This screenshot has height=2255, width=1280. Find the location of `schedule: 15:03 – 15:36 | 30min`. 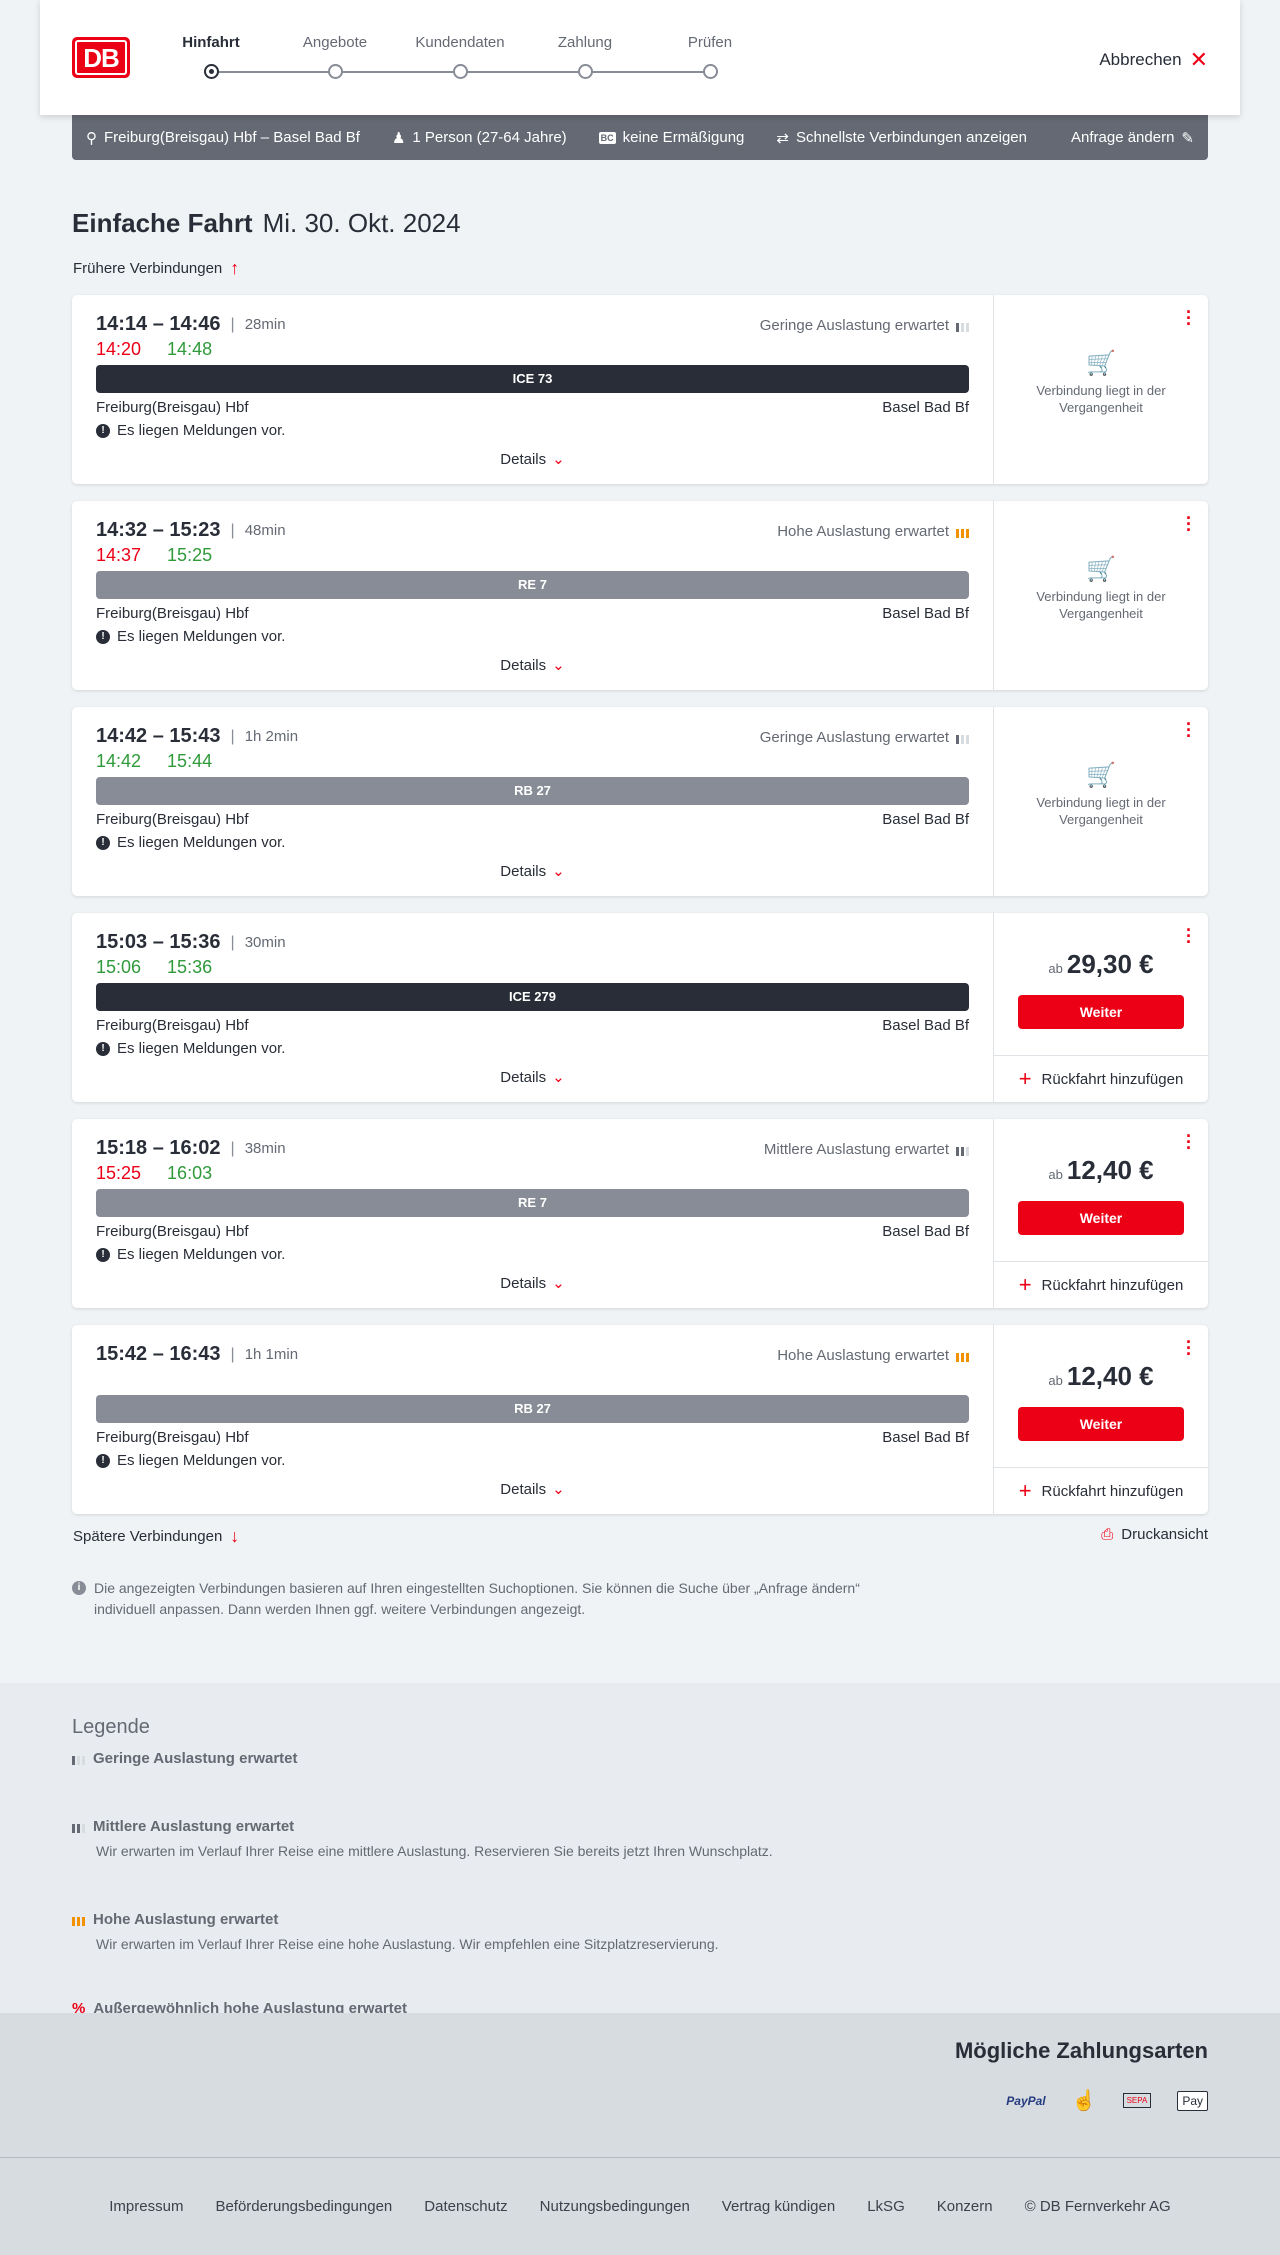

schedule: 15:03 – 15:36 | 30min is located at coordinates (191, 942).